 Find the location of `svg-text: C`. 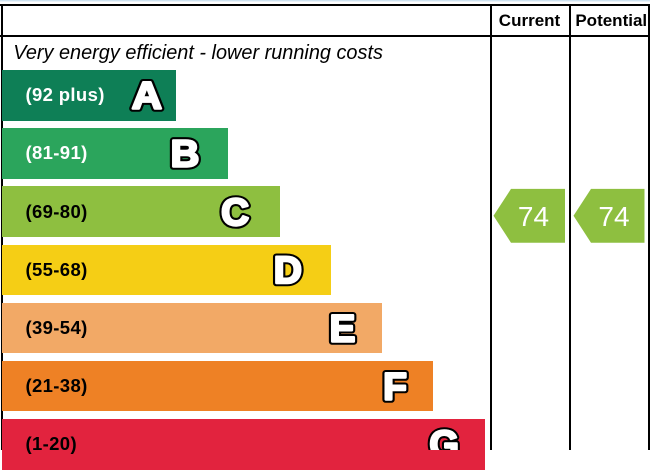

svg-text: C is located at coordinates (235, 212).